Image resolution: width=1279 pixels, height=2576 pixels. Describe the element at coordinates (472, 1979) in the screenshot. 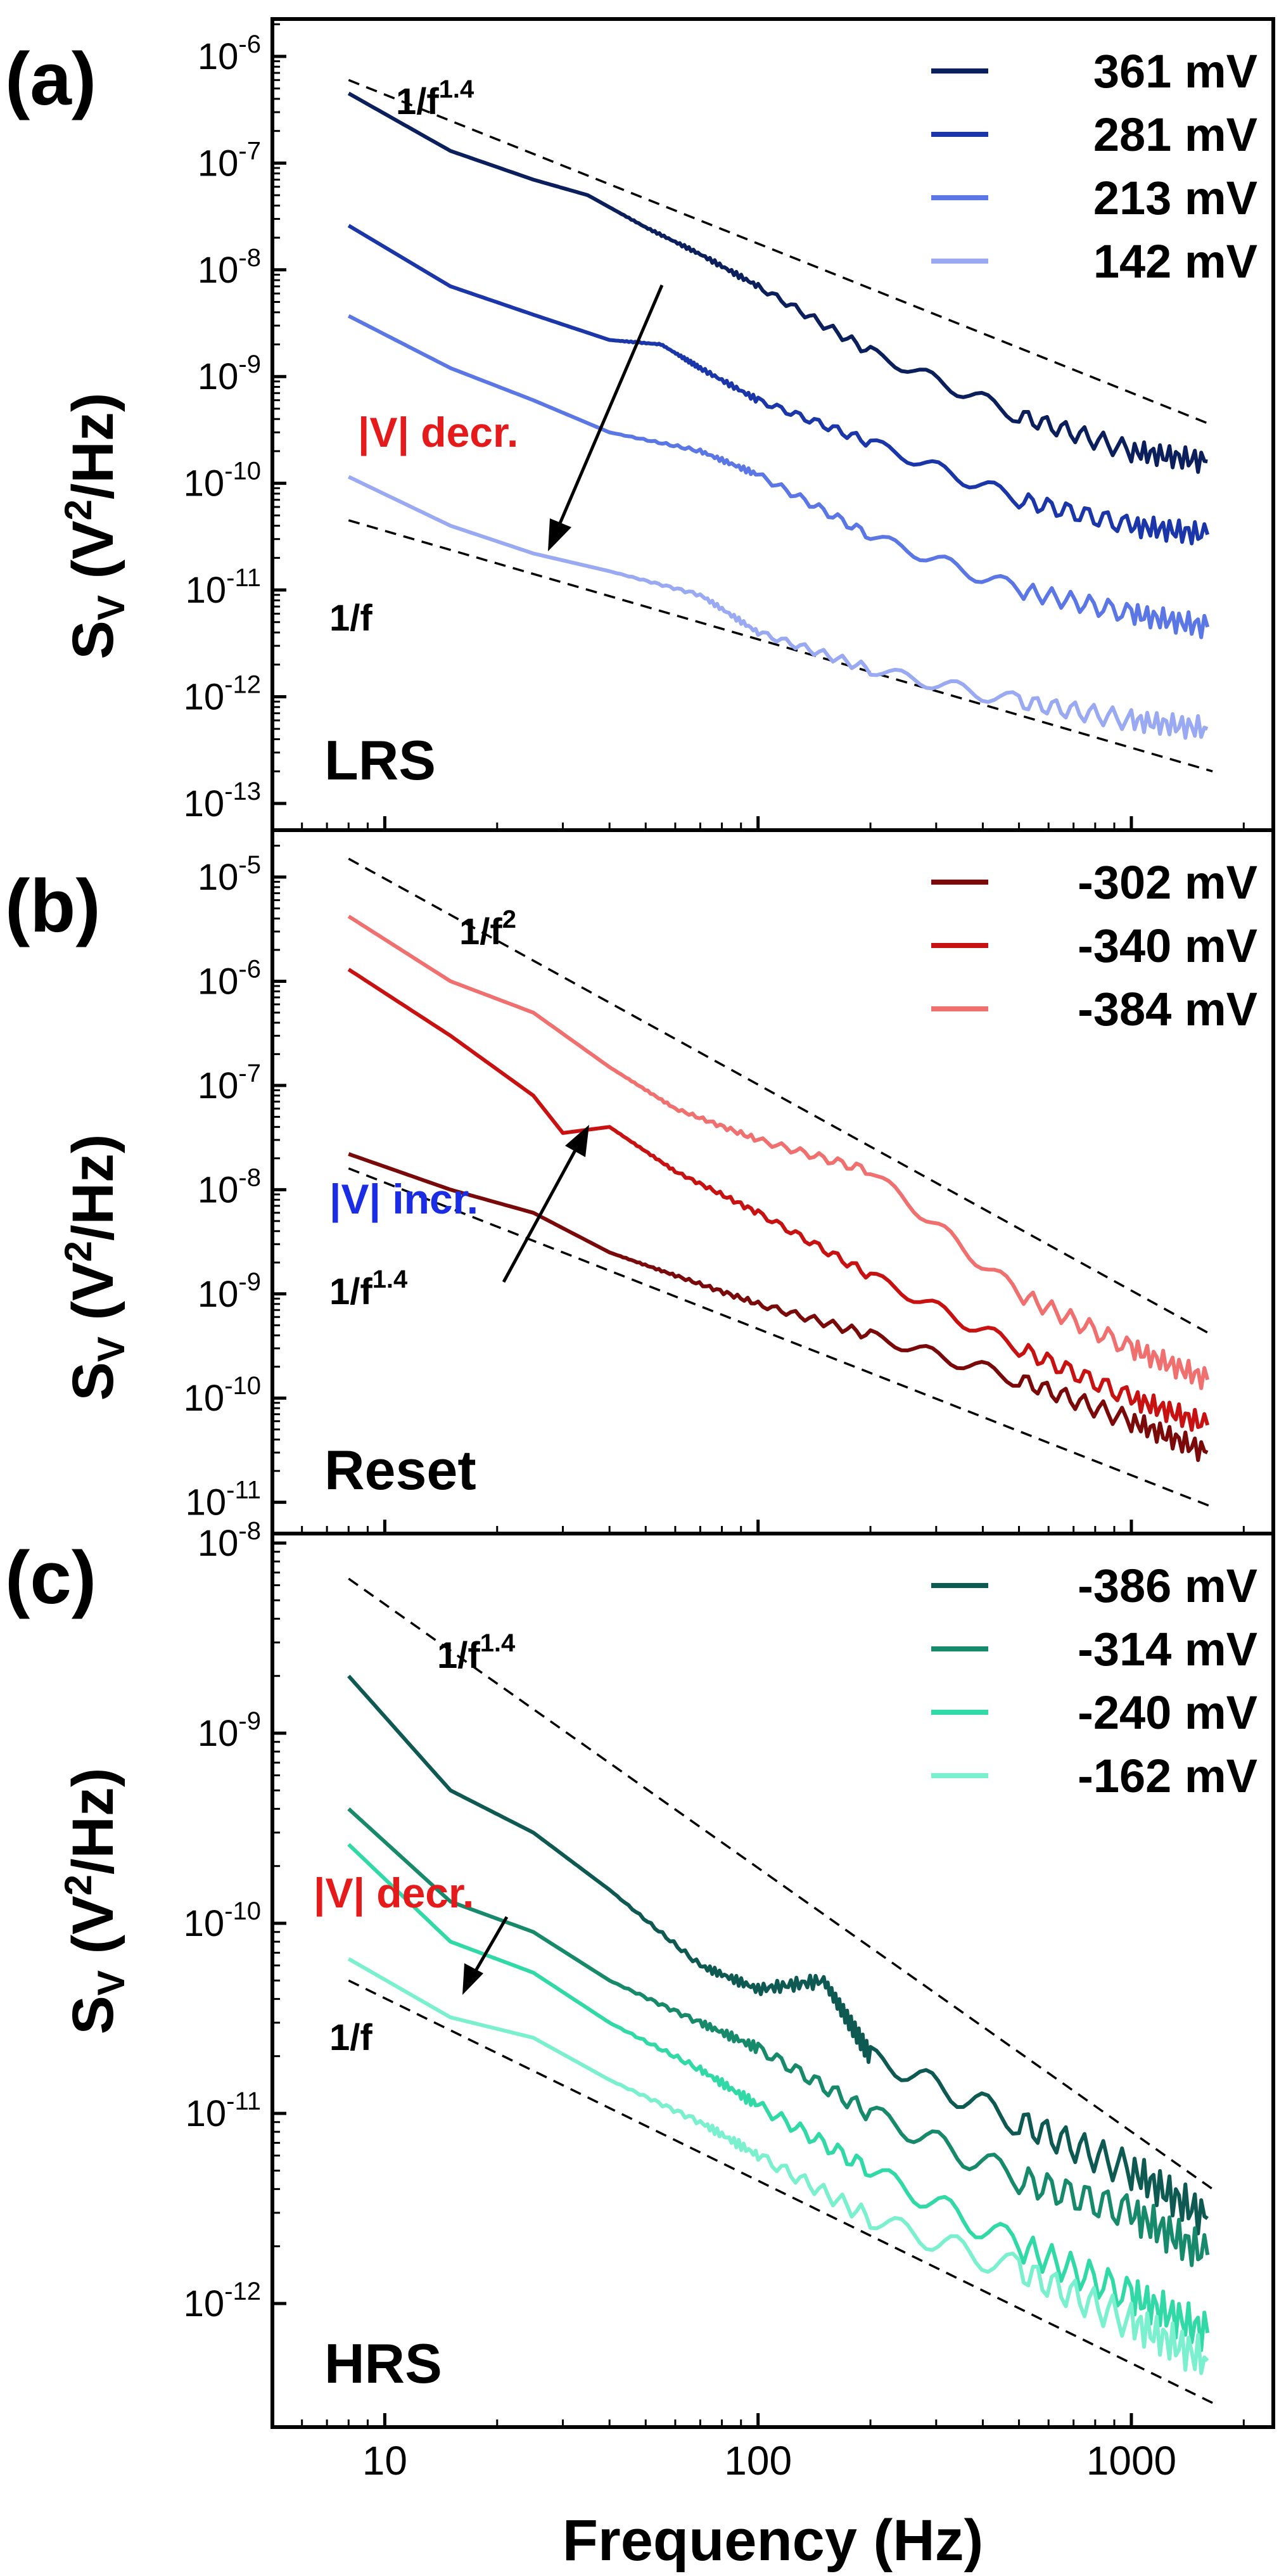

I see `panel-c-annotation-arrowhead` at that location.